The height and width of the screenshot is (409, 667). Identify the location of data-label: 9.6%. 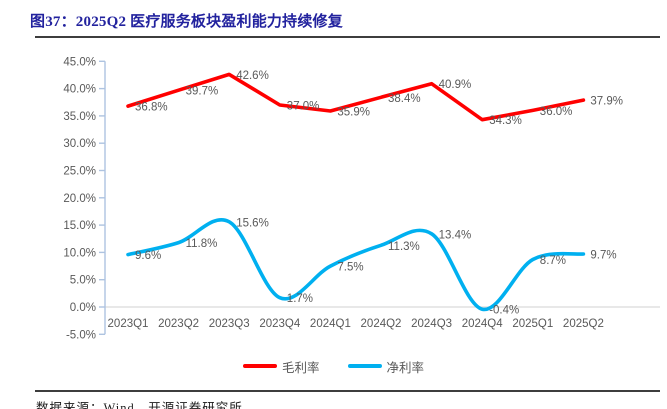
(148, 256).